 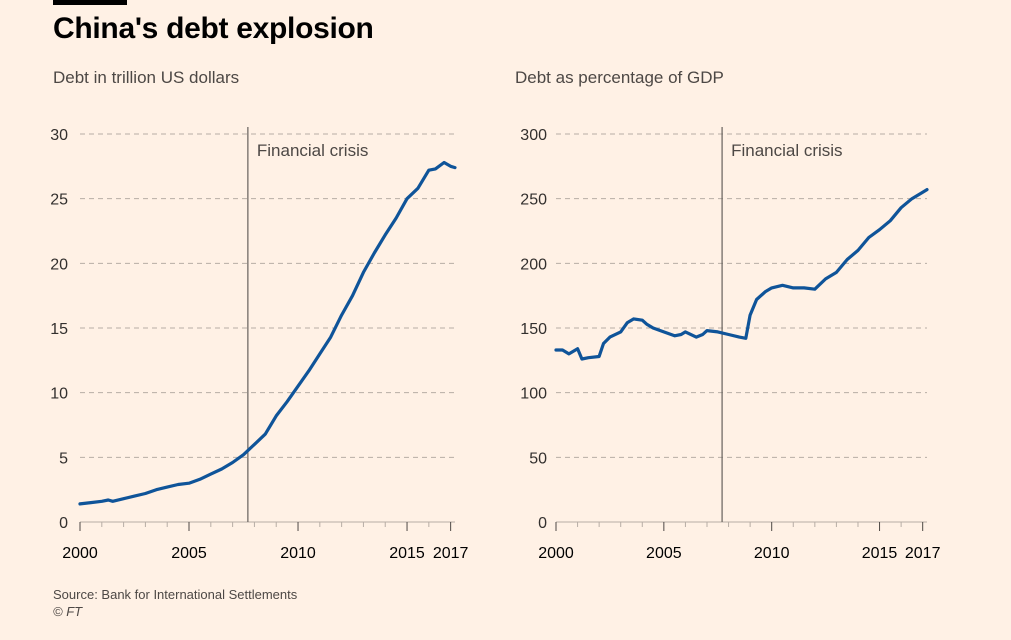 What do you see at coordinates (880, 553) in the screenshot?
I see `right-x-tick-label: 2015` at bounding box center [880, 553].